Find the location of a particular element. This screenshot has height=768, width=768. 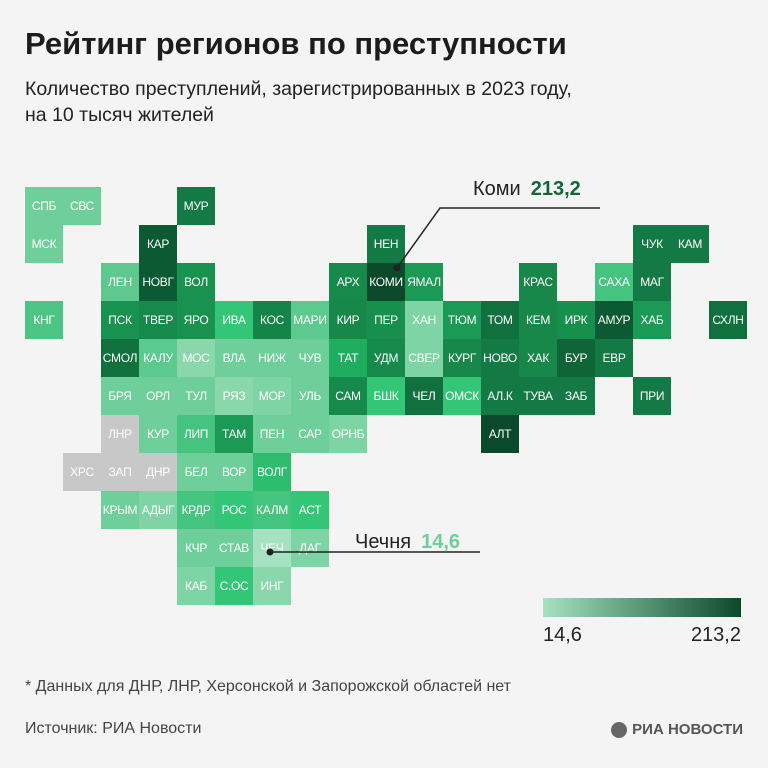

region-tile: ОРНБ is located at coordinates (348, 434).